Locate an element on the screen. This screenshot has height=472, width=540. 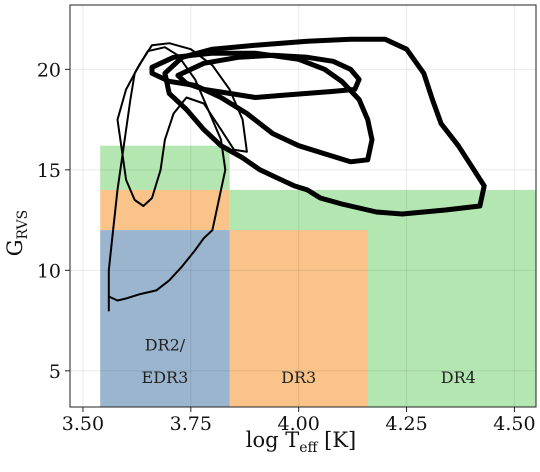
region-label: DR3 is located at coordinates (298, 377).